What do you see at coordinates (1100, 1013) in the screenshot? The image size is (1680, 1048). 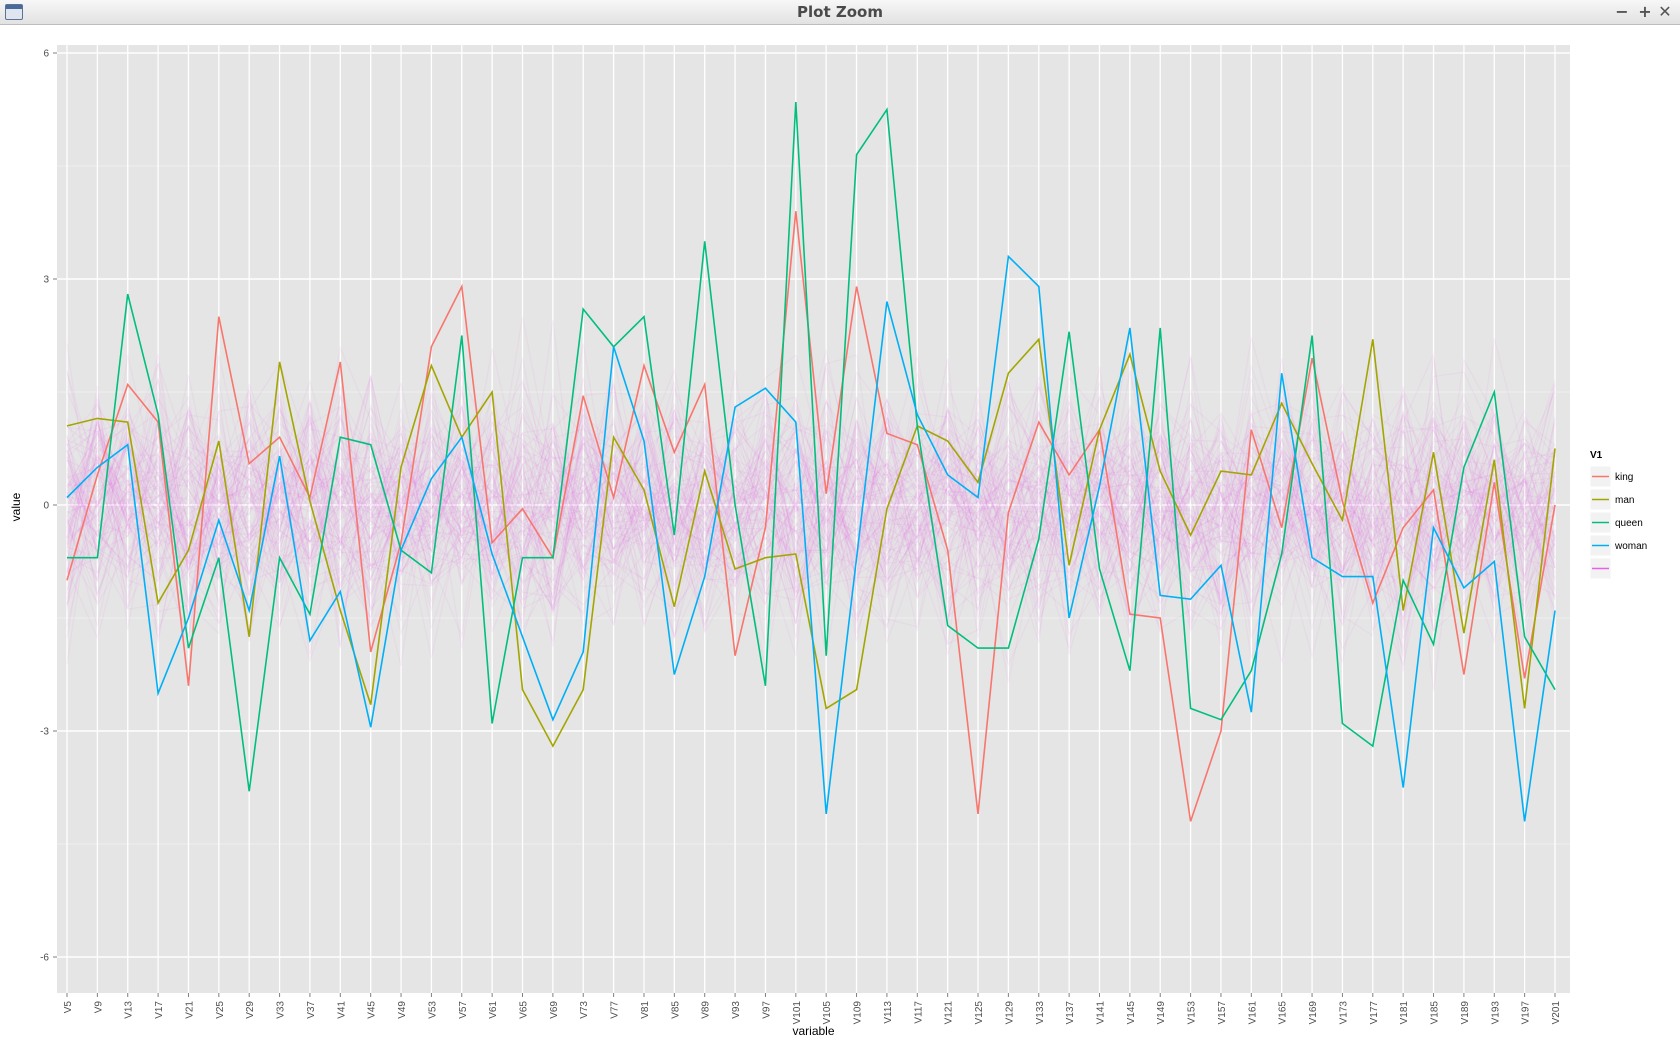 I see `x-tick-label: V141` at bounding box center [1100, 1013].